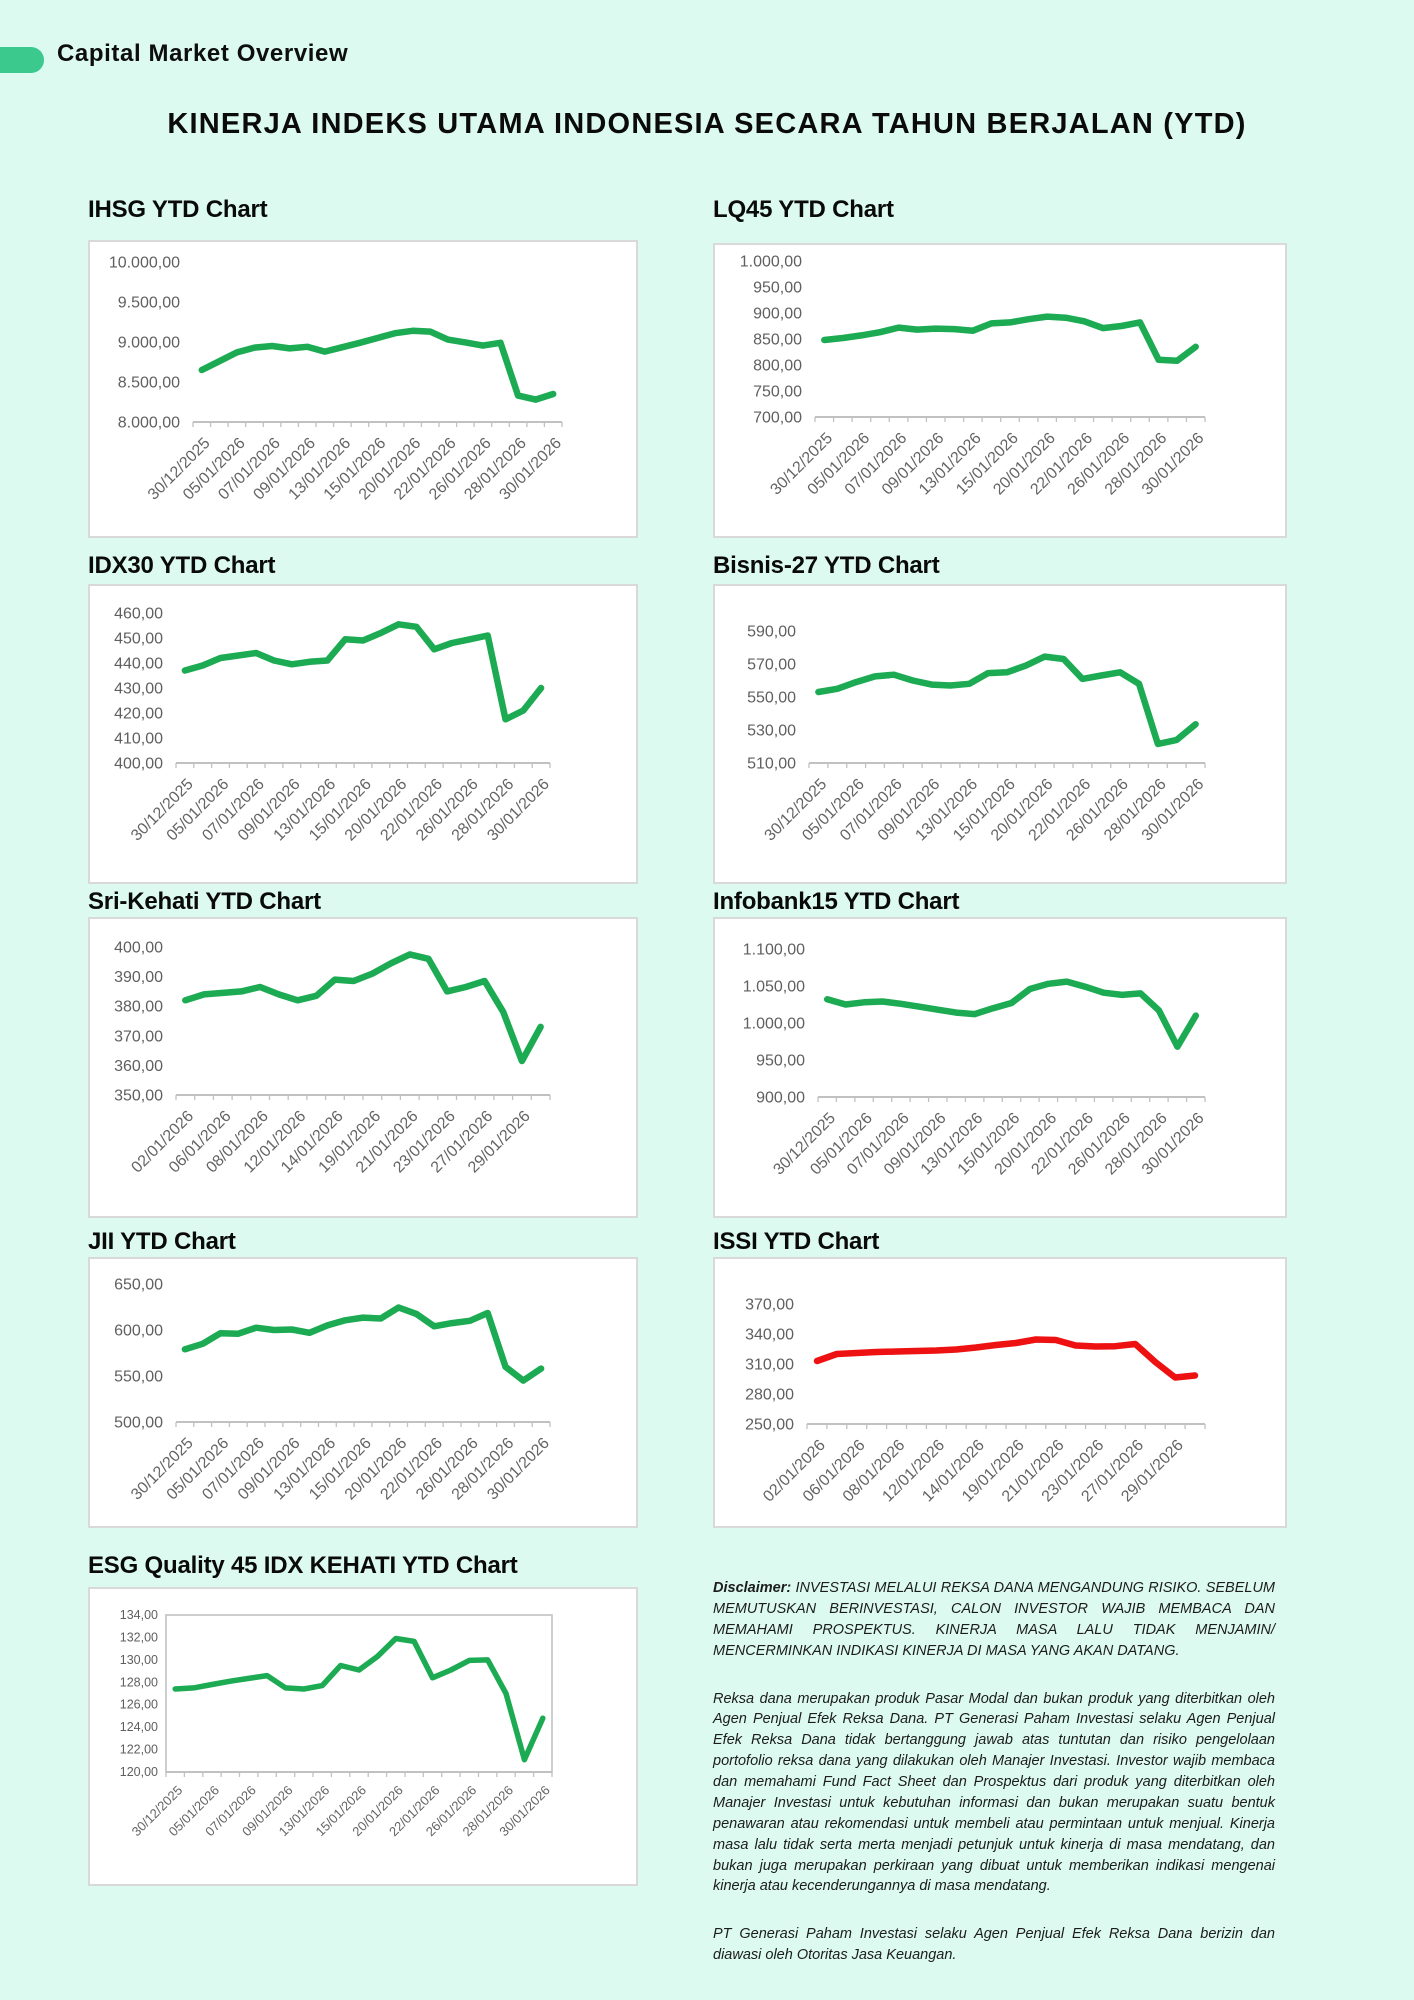  What do you see at coordinates (149, 303) in the screenshot?
I see `svg-text: 9.500,00` at bounding box center [149, 303].